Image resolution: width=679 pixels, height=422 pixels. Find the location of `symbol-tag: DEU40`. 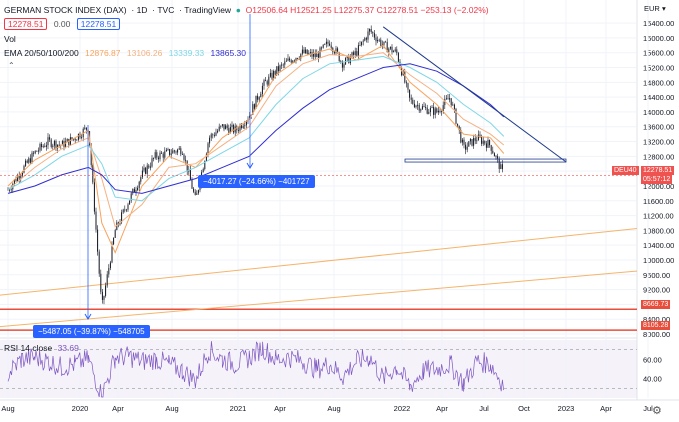

symbol-tag: DEU40 is located at coordinates (625, 170).